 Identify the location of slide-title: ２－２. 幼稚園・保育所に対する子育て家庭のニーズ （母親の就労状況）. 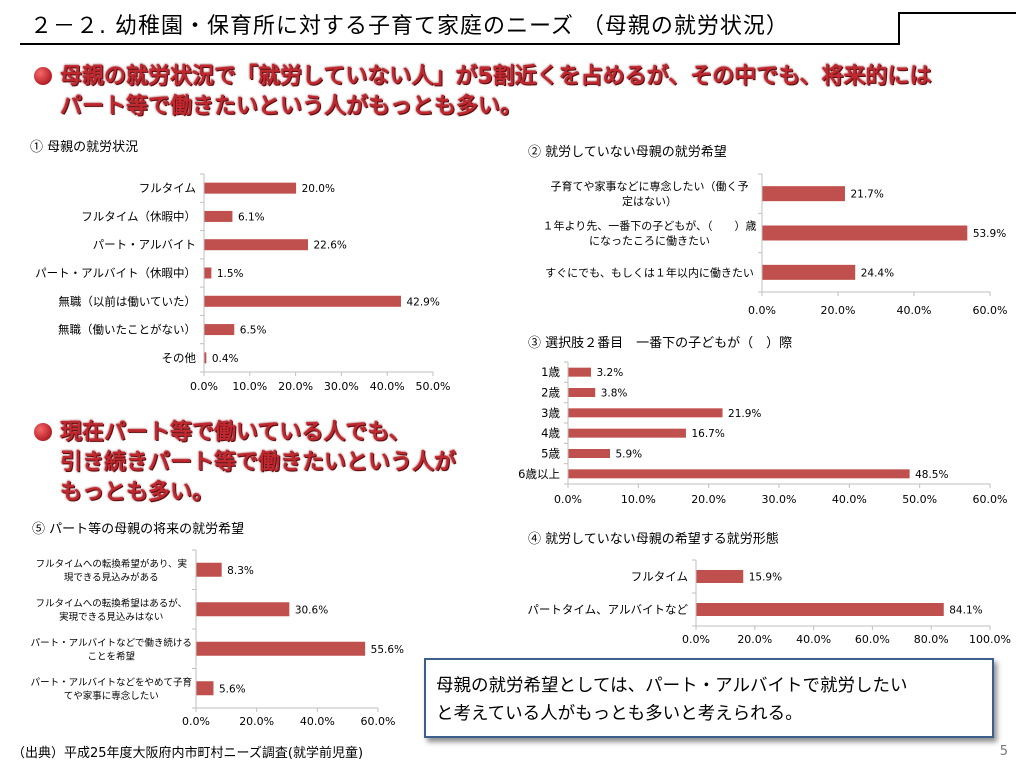
(409, 26).